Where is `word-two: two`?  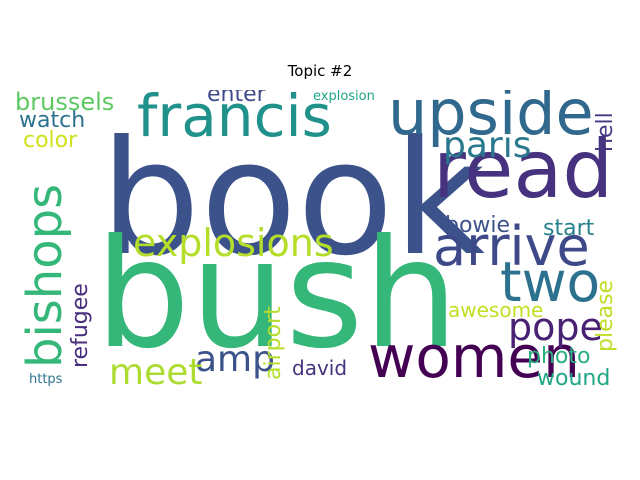 word-two: two is located at coordinates (550, 282).